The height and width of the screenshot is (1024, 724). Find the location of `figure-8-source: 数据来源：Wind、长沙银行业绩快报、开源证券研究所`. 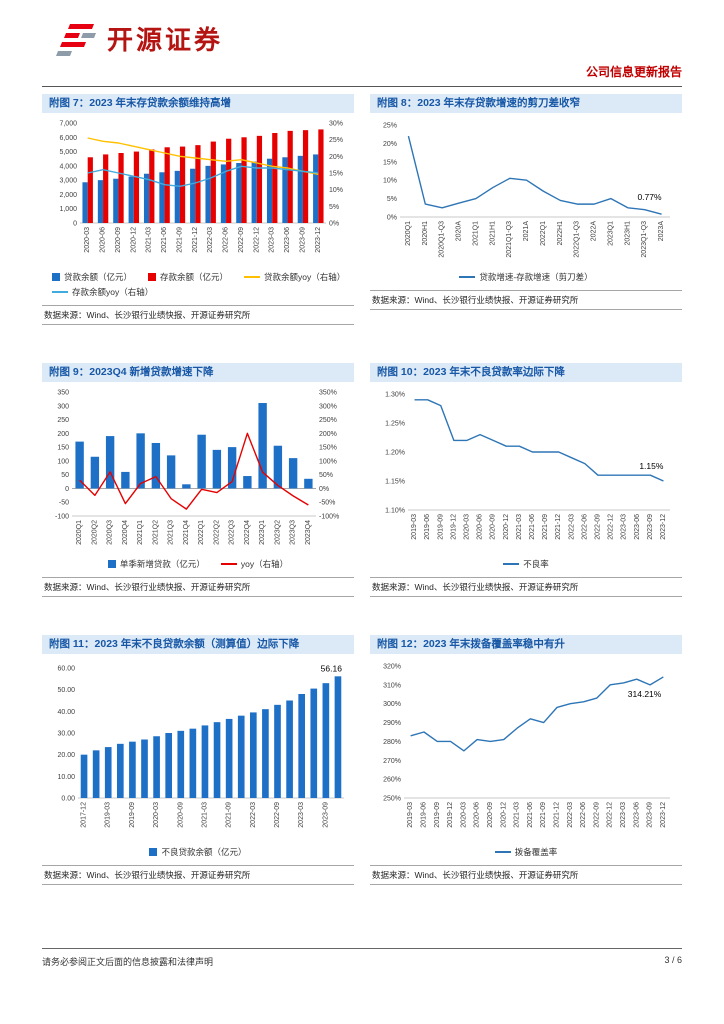

figure-8-source: 数据来源：Wind、长沙银行业绩快报、开源证券研究所 is located at coordinates (526, 300).